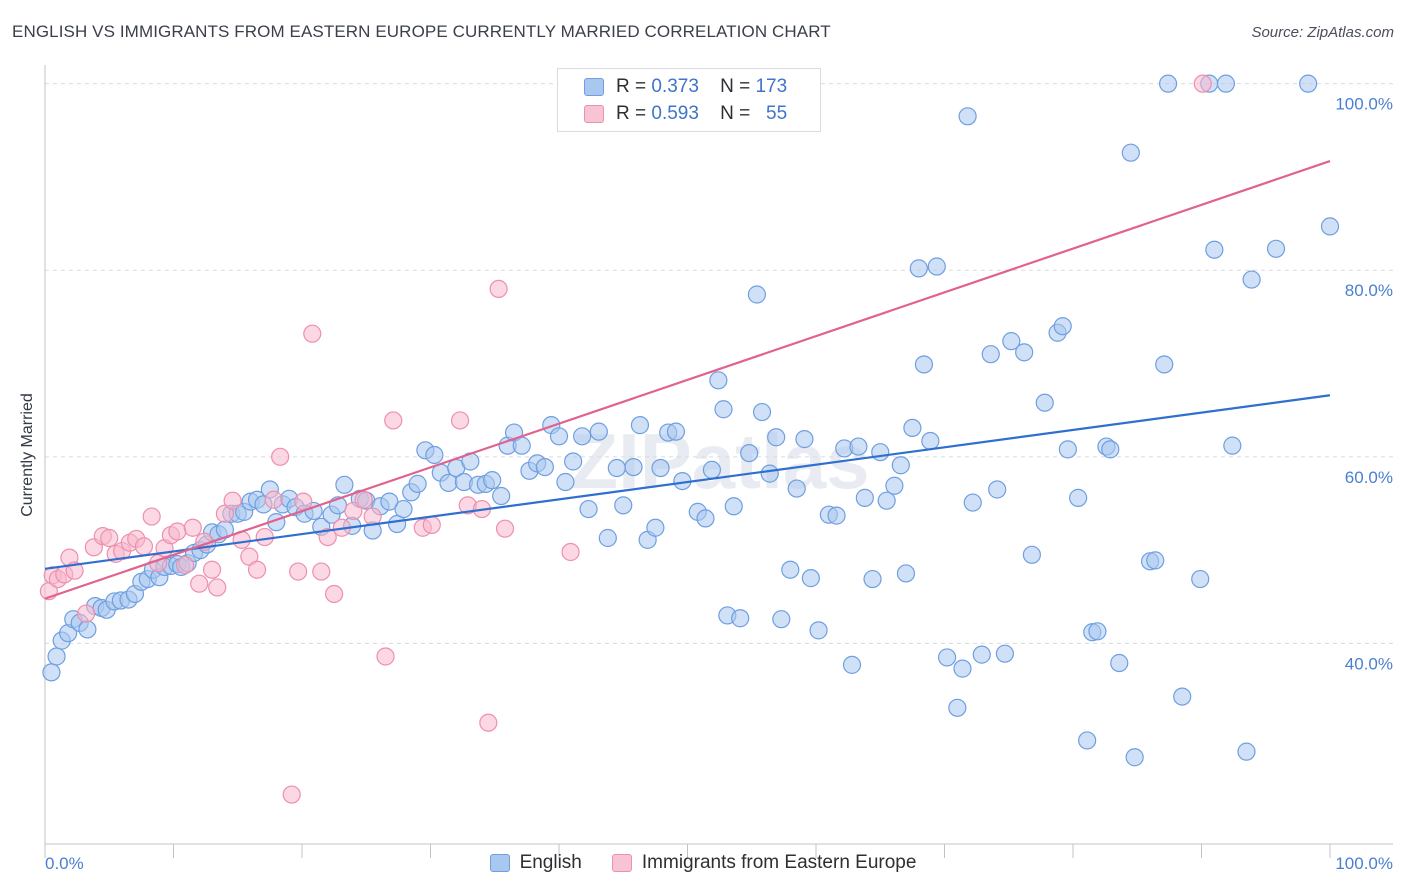 The width and height of the screenshot is (1406, 892). I want to click on series-legend: English Immigrants from Eastern Europe, so click(703, 863).